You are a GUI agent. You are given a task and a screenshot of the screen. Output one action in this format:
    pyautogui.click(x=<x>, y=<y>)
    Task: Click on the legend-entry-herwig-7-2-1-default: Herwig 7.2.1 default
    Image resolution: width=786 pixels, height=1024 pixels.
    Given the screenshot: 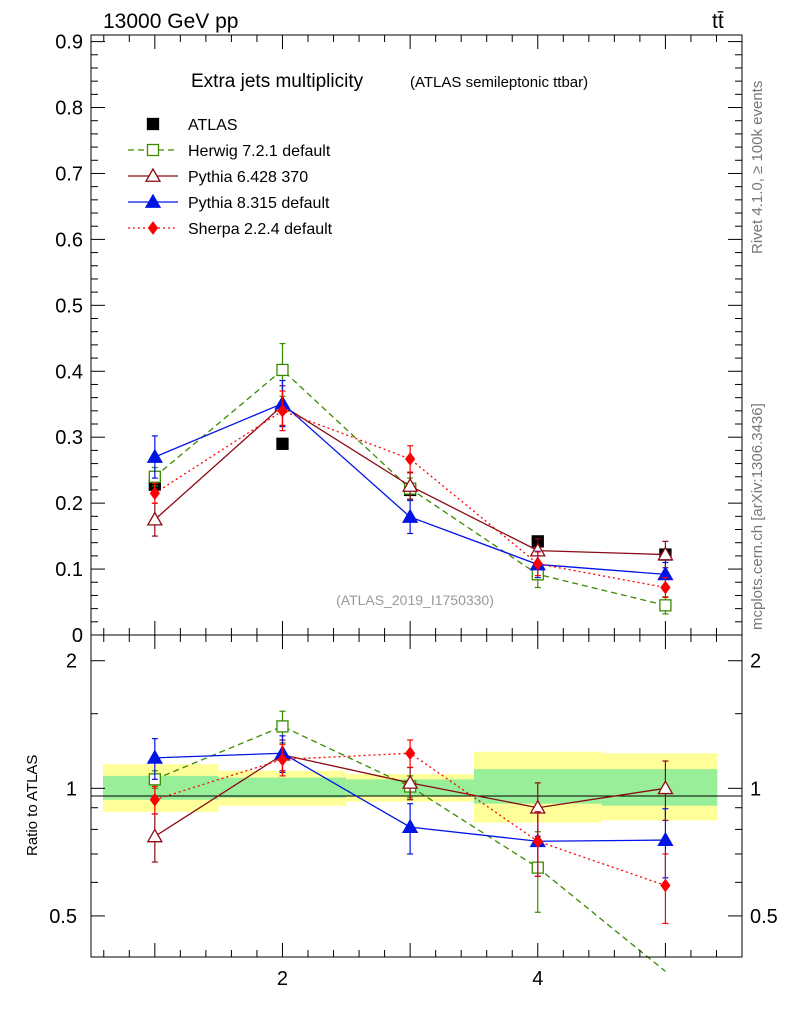 What is the action you would take?
    pyautogui.click(x=229, y=151)
    